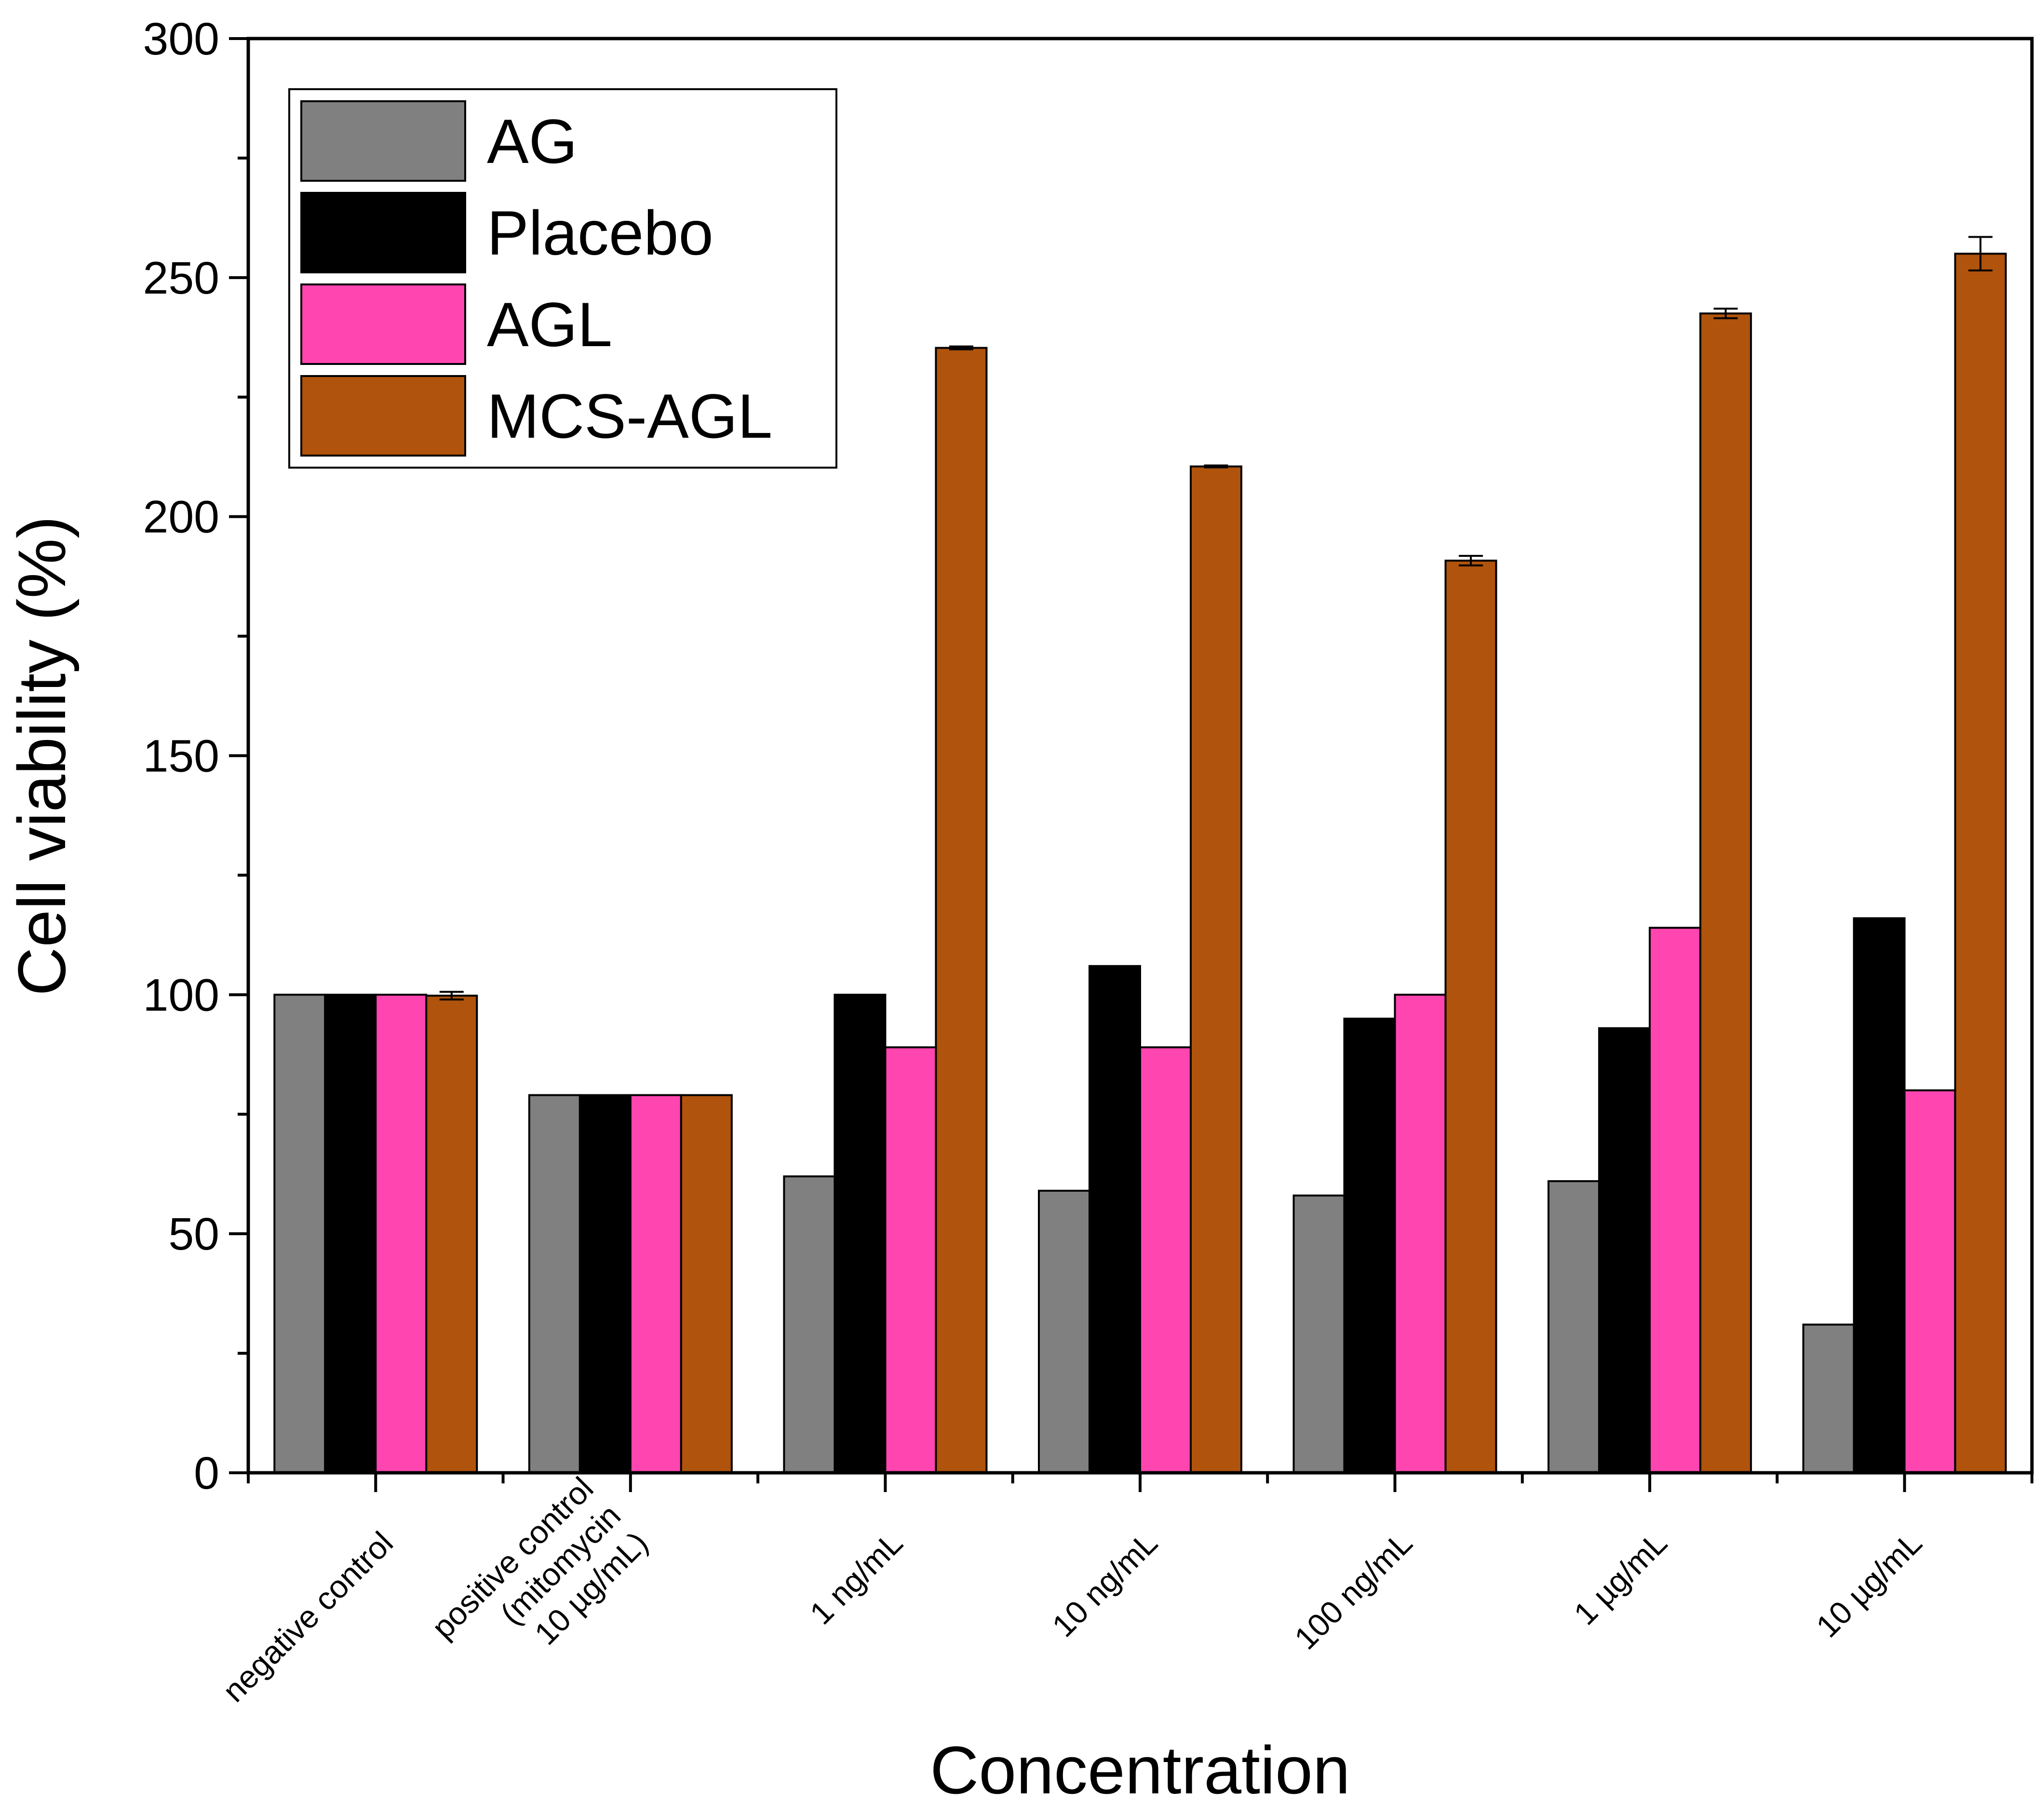  I want to click on legend-swatch-mcs-agl, so click(383, 416).